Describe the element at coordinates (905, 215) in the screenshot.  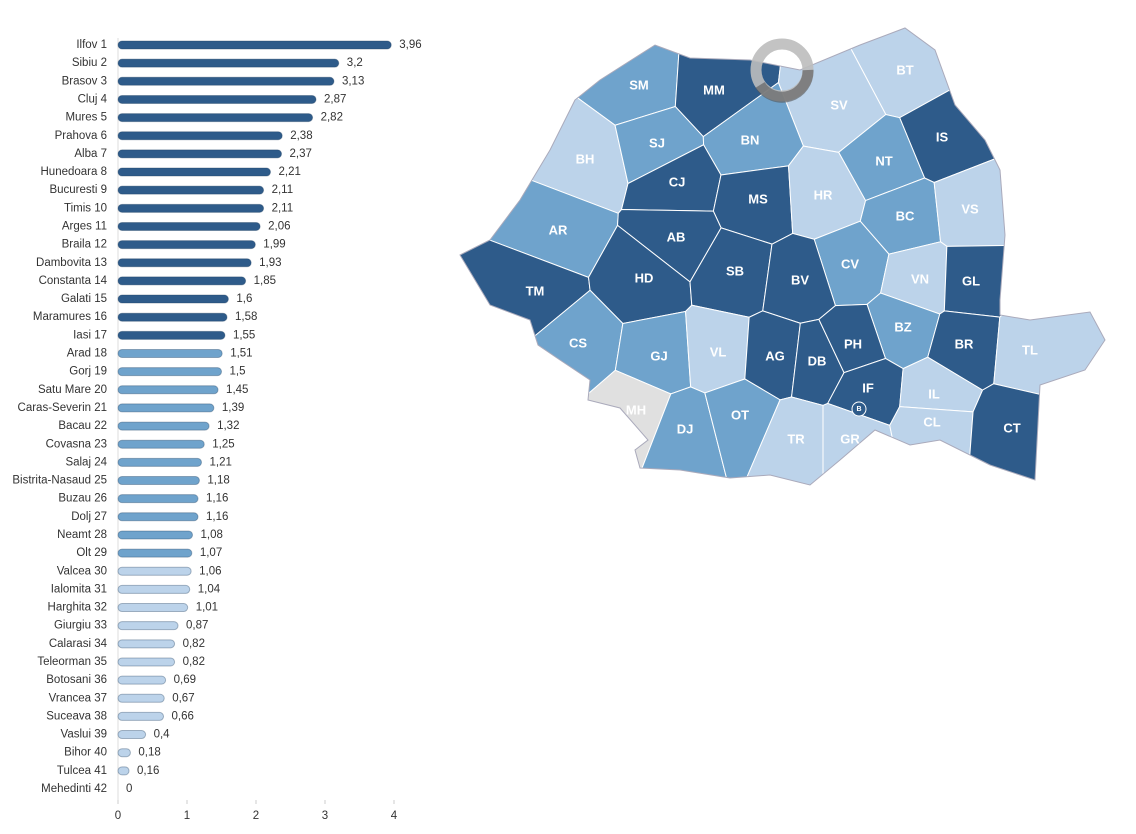
I see `county-label: BC` at that location.